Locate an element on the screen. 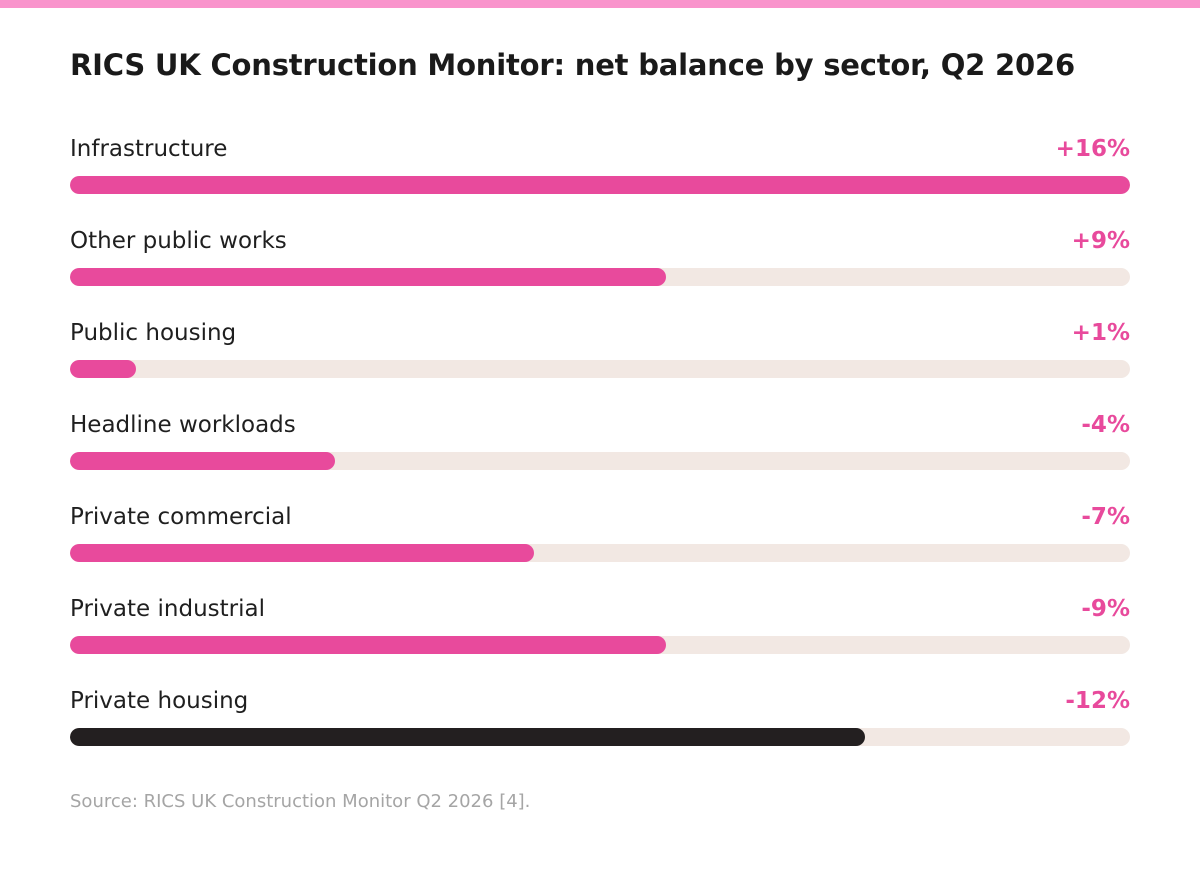  bar-label: Private commercial is located at coordinates (181, 517).